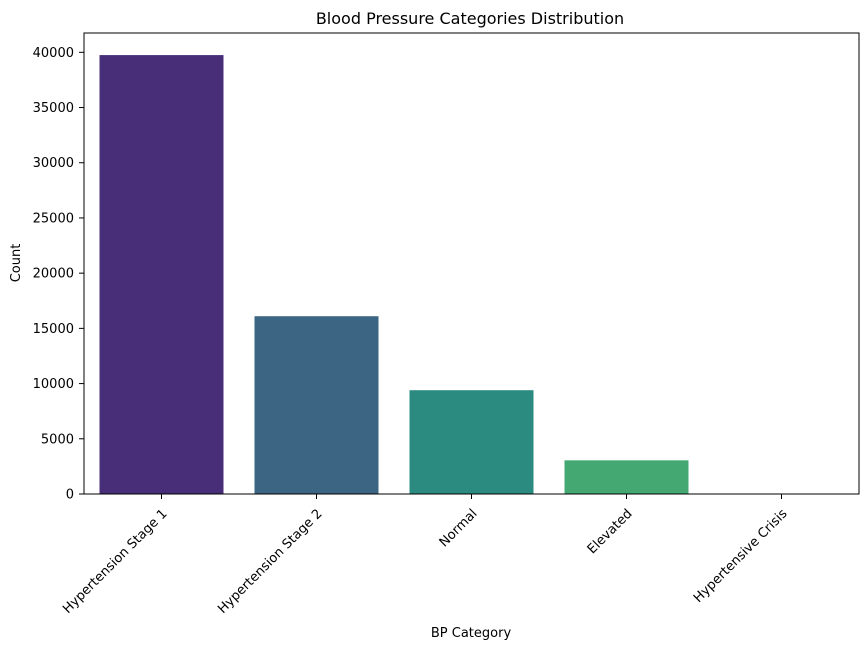  I want to click on bar-normal, so click(471, 442).